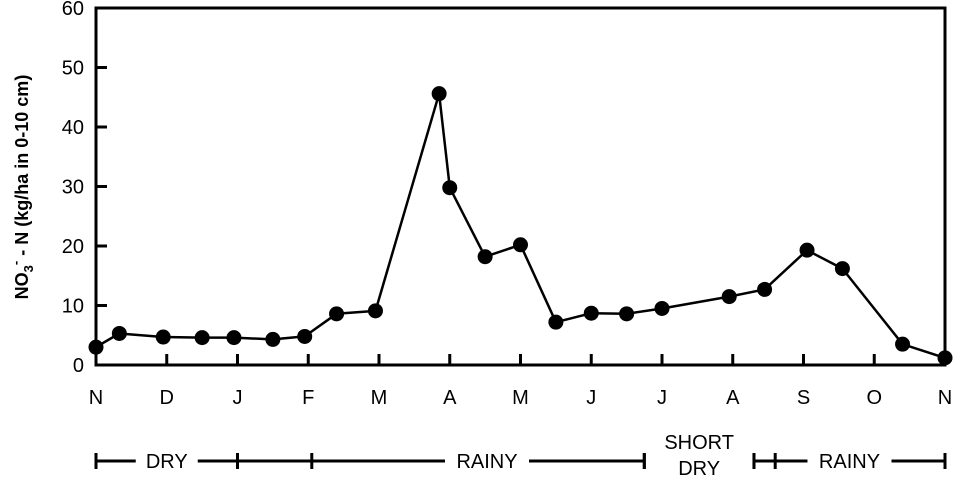 The width and height of the screenshot is (965, 487). What do you see at coordinates (73, 307) in the screenshot?
I see `y-tick-label: 10` at bounding box center [73, 307].